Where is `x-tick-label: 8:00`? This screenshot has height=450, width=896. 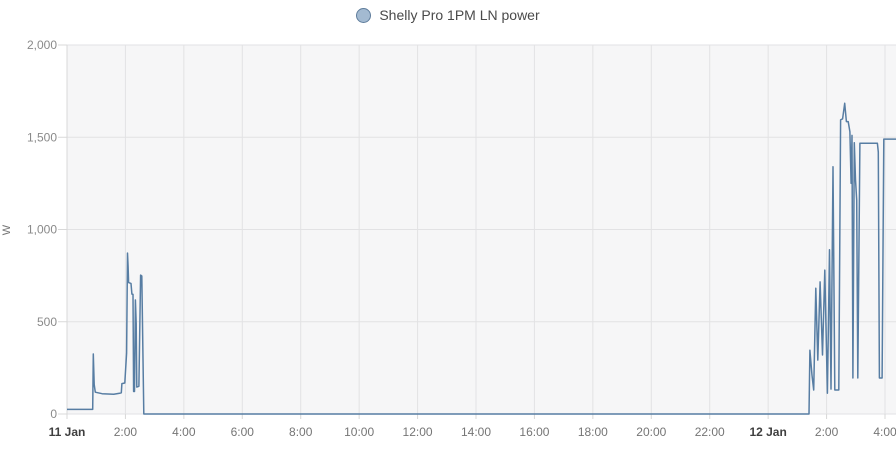 x-tick-label: 8:00 is located at coordinates (301, 432).